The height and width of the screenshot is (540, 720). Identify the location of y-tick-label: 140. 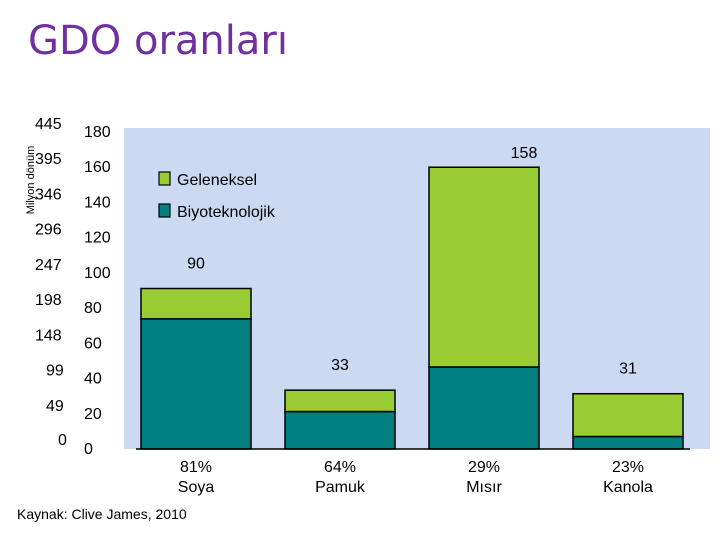
(97, 202).